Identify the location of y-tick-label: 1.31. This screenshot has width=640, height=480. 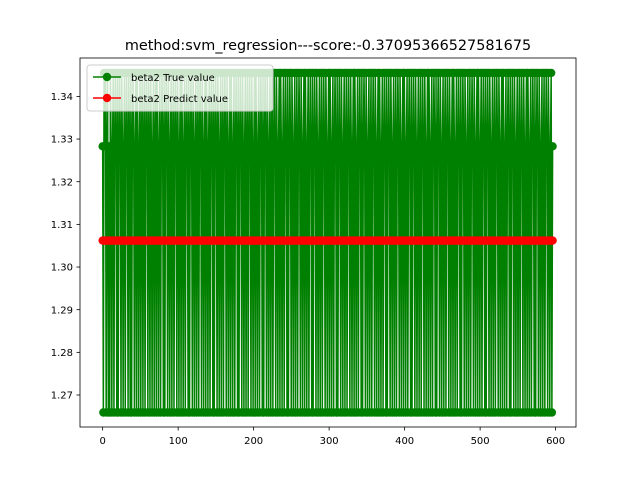
(62, 225).